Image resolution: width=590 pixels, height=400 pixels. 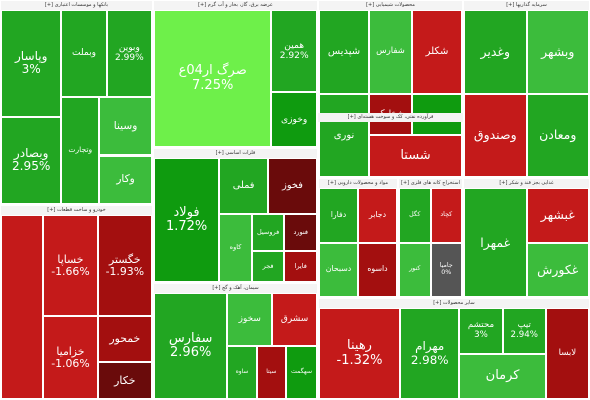 I want to click on stock-tile: کنور, so click(x=415, y=269).